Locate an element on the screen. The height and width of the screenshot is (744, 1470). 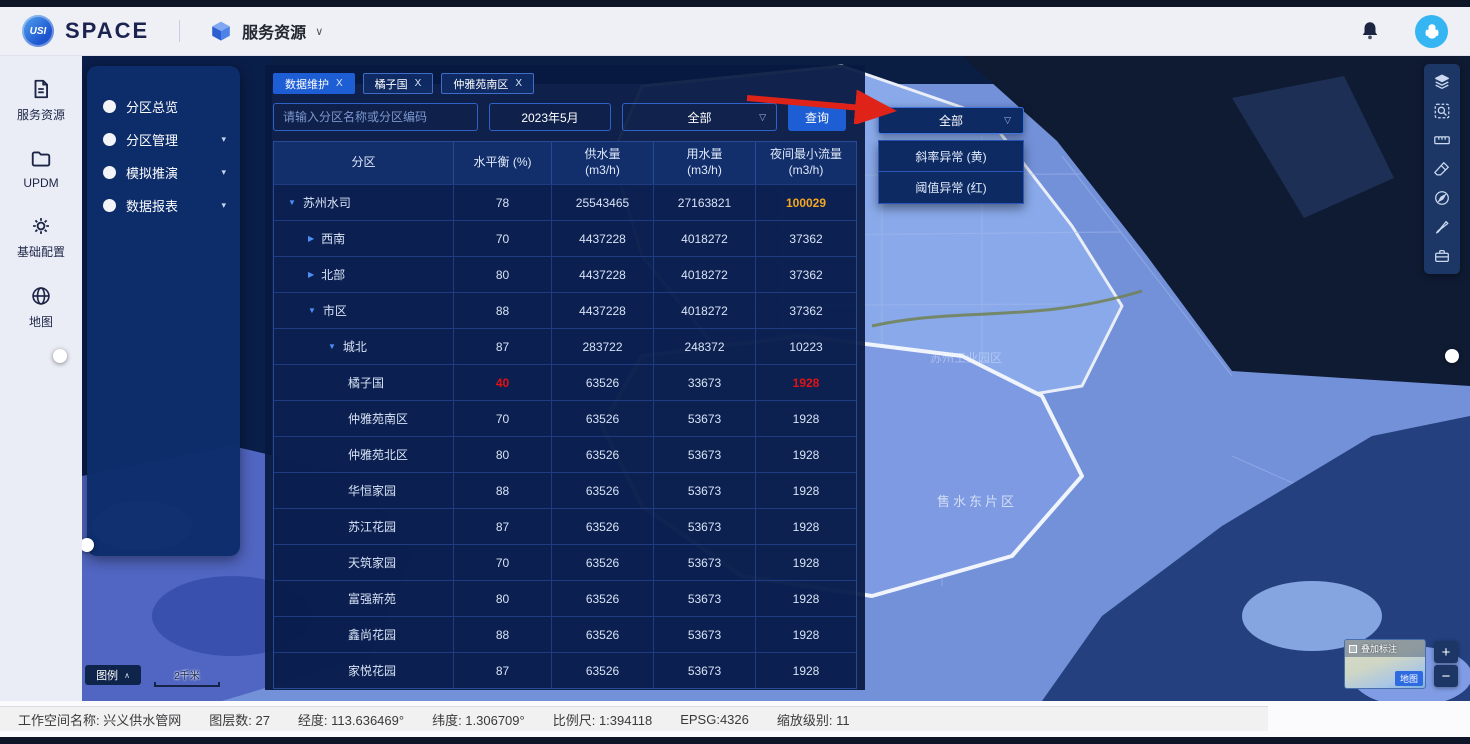
layers-icon is located at coordinates (1442, 82).